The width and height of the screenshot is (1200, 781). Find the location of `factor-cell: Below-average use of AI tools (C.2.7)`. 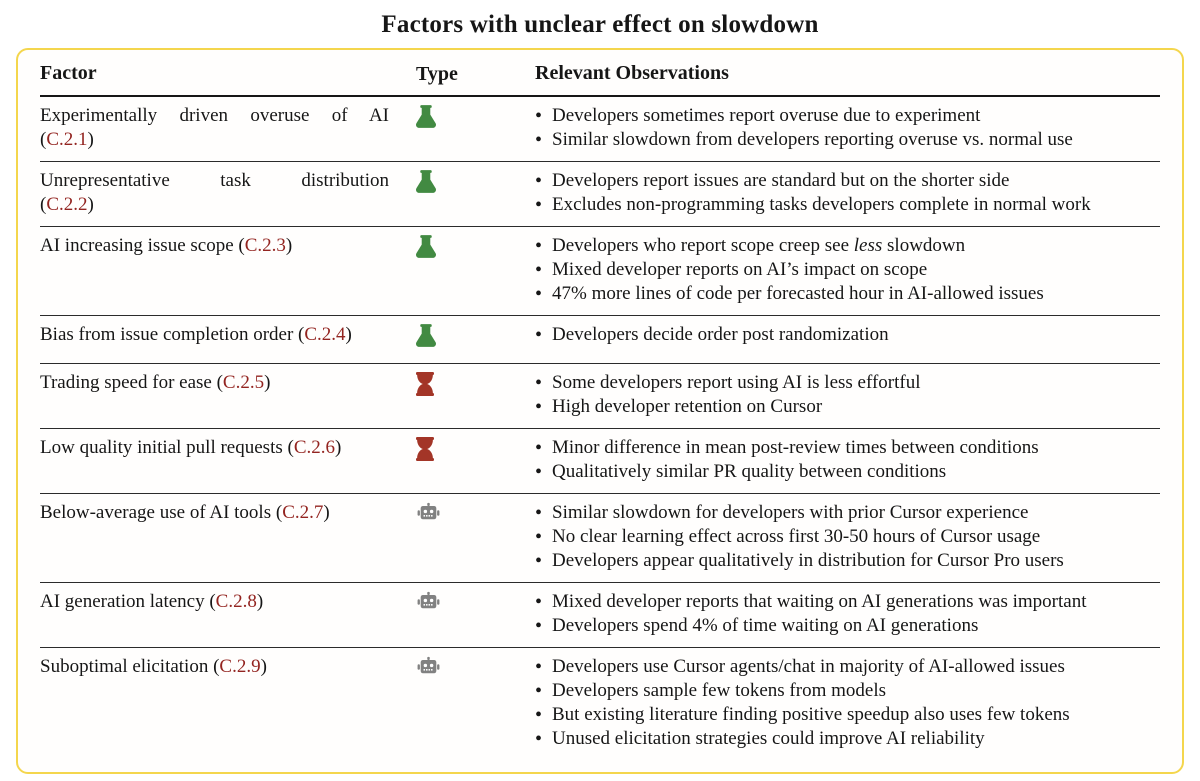

factor-cell: Below-average use of AI tools (C.2.7) is located at coordinates (226, 537).